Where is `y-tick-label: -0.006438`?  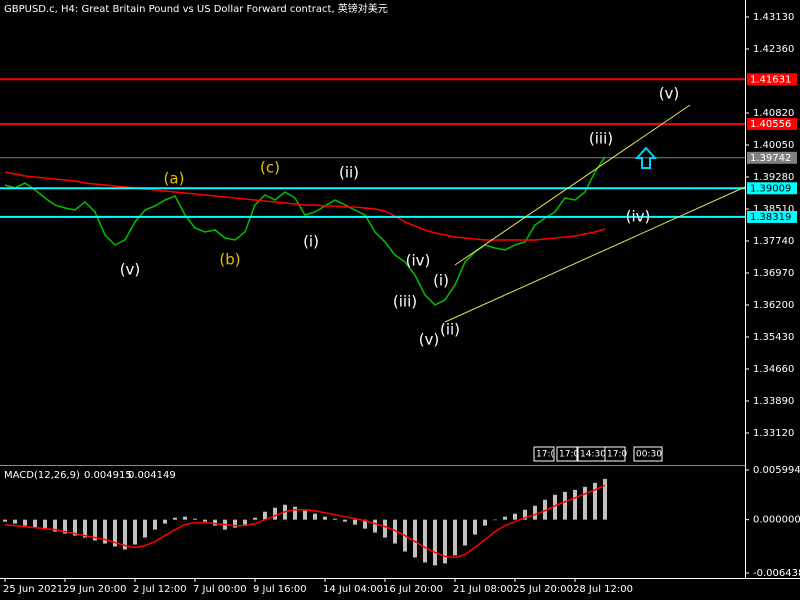 y-tick-label: -0.006438 is located at coordinates (776, 573).